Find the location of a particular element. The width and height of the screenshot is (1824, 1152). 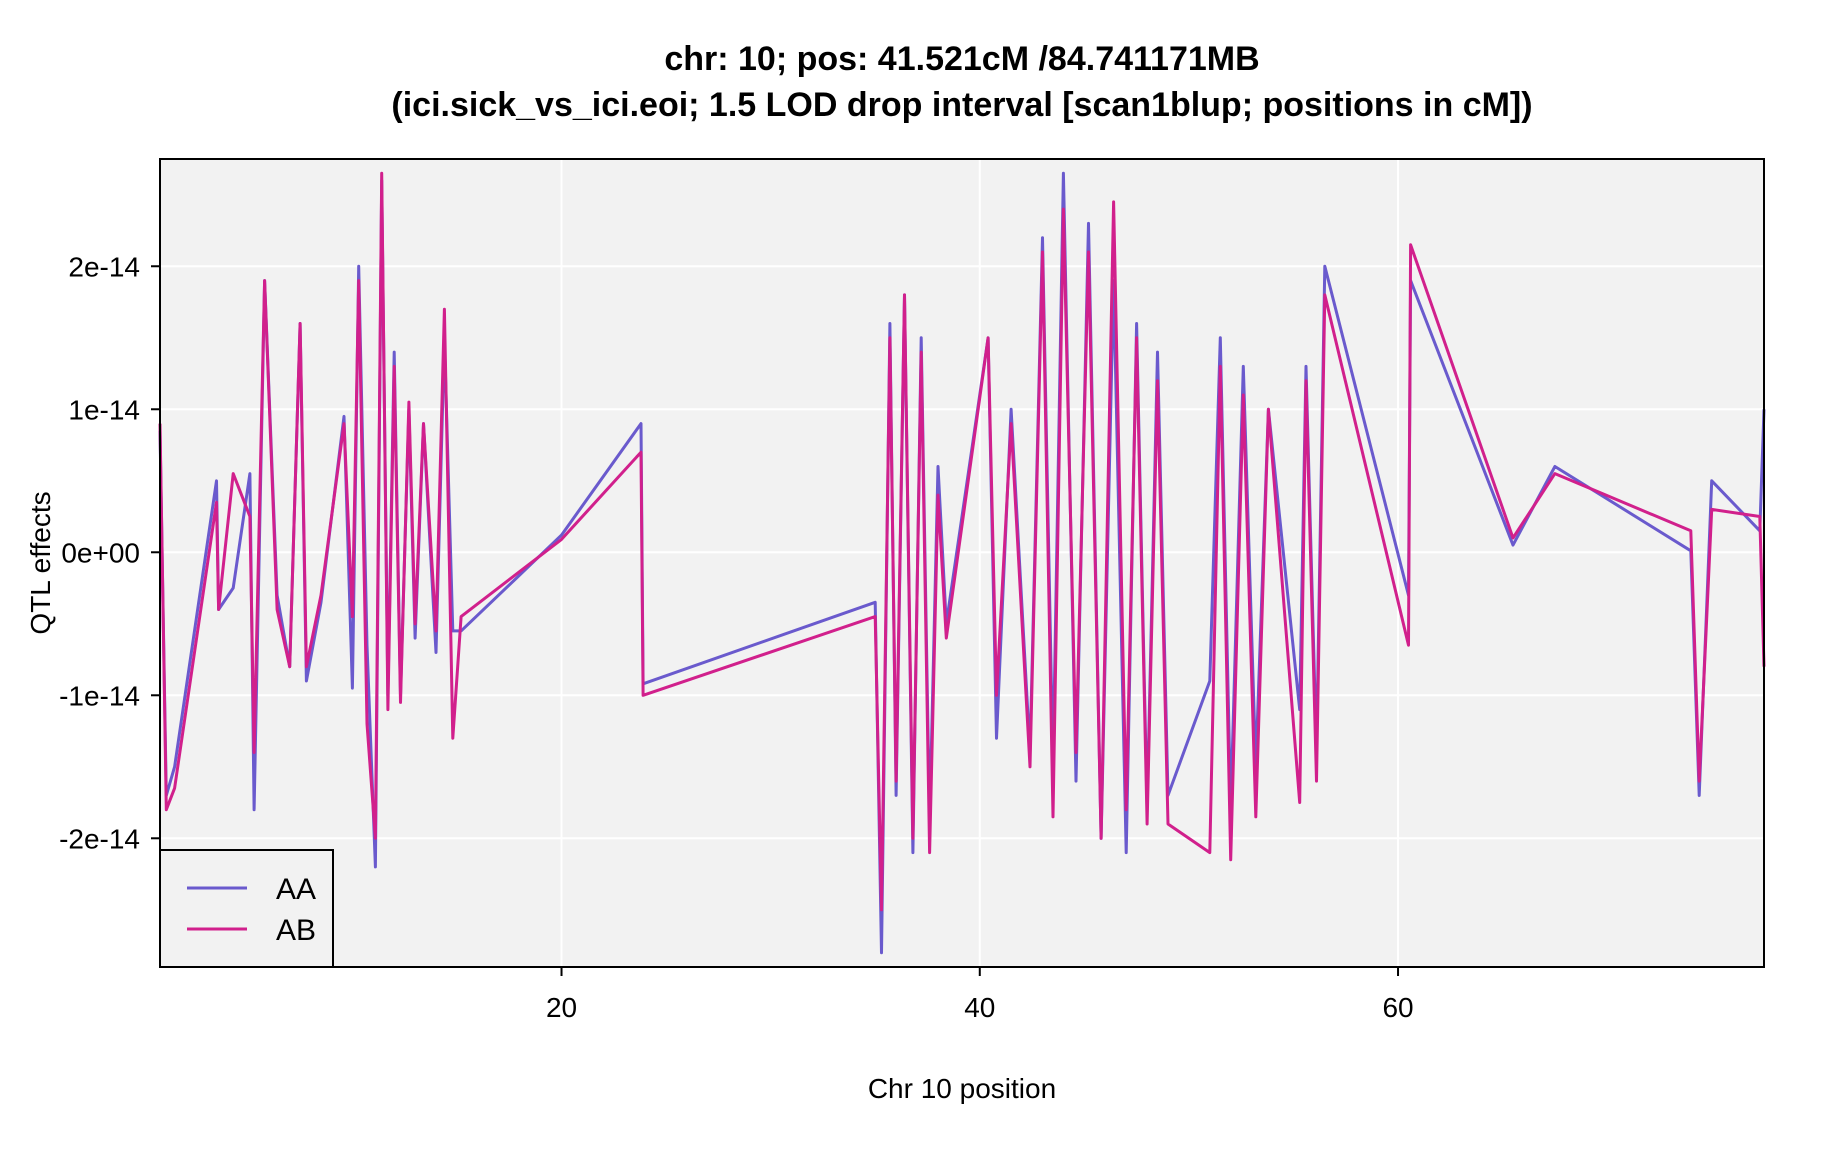

y-axis-label: QTL effects is located at coordinates (40, 562).